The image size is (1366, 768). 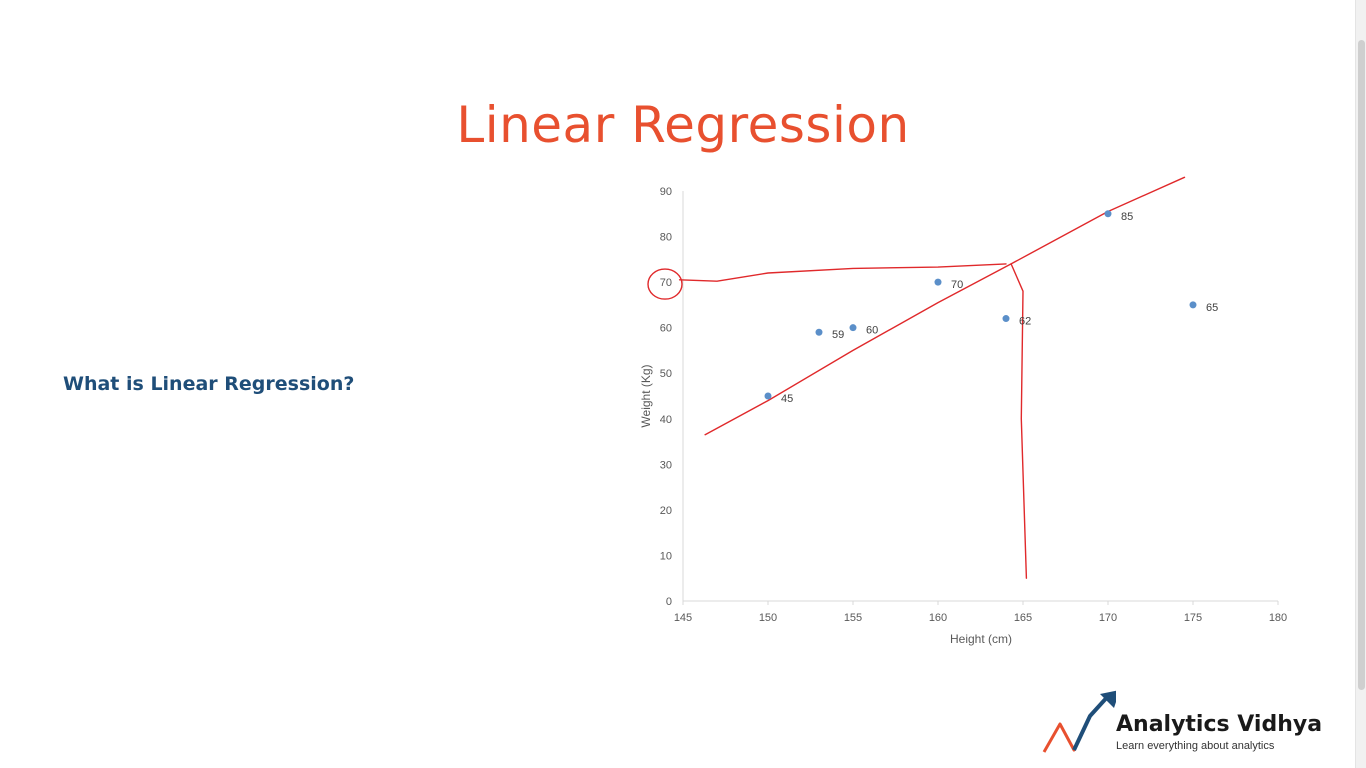 What do you see at coordinates (787, 399) in the screenshot?
I see `data-label: 45` at bounding box center [787, 399].